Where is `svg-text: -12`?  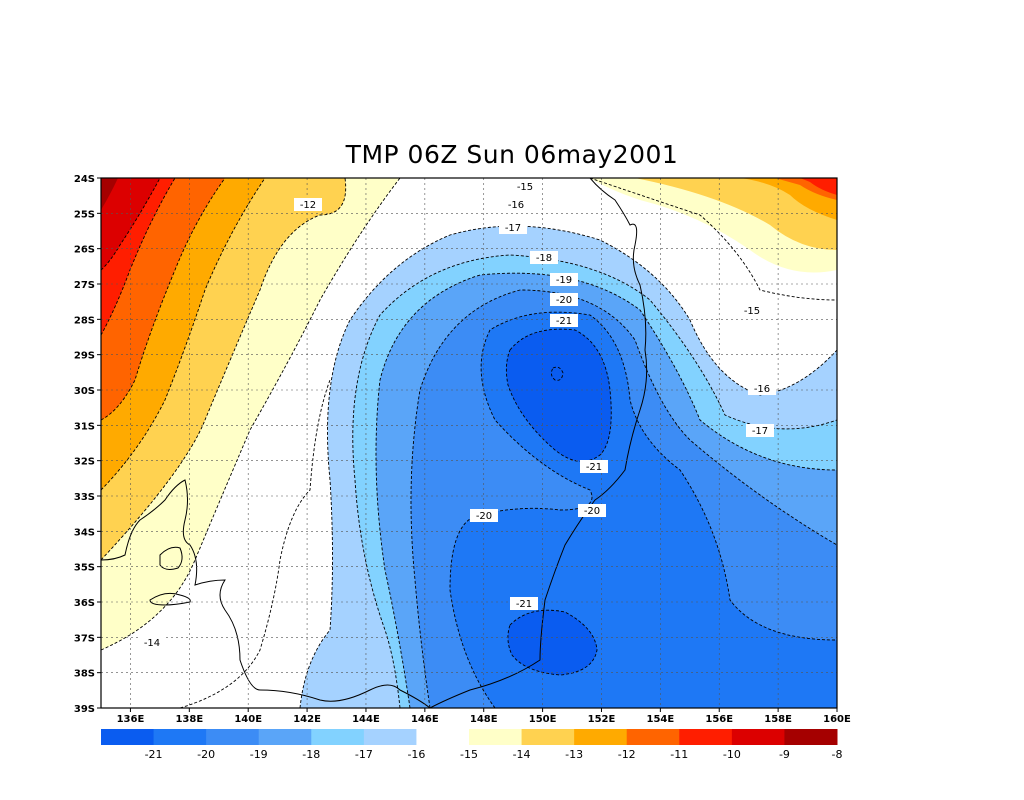 svg-text: -12 is located at coordinates (308, 205).